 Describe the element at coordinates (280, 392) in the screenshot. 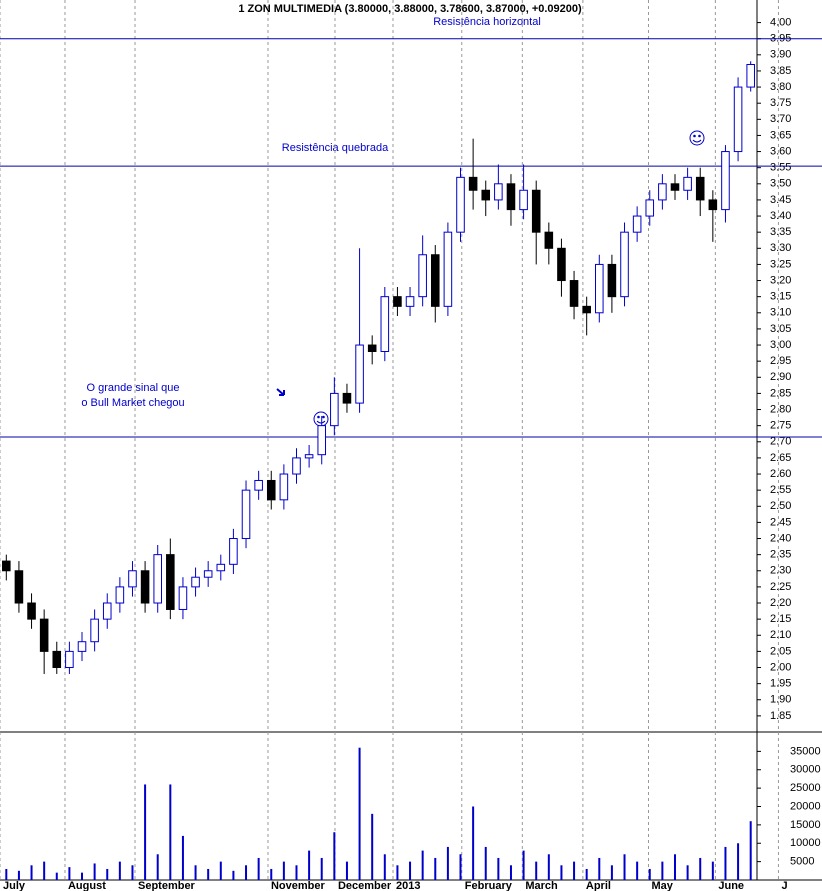

I see `arrow` at that location.